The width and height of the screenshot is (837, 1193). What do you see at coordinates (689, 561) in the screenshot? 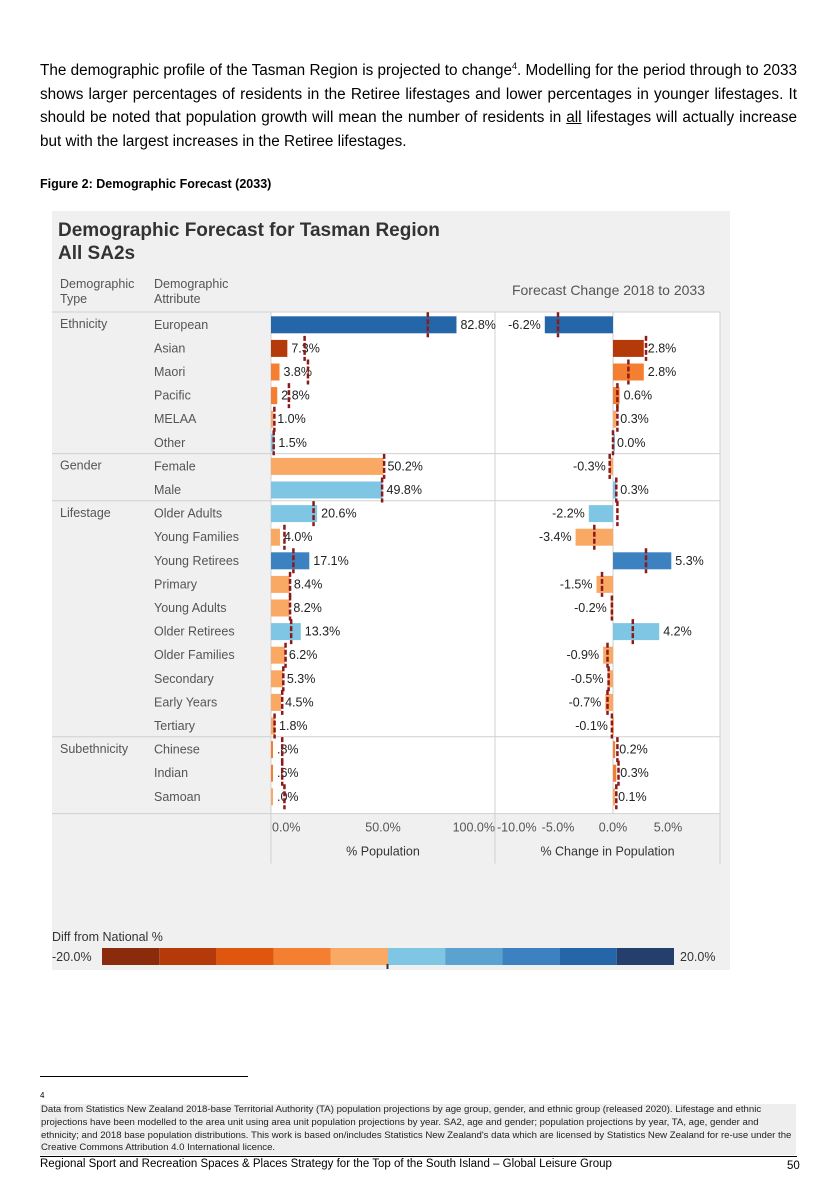
I see `change-value-label: 5.3%` at bounding box center [689, 561].